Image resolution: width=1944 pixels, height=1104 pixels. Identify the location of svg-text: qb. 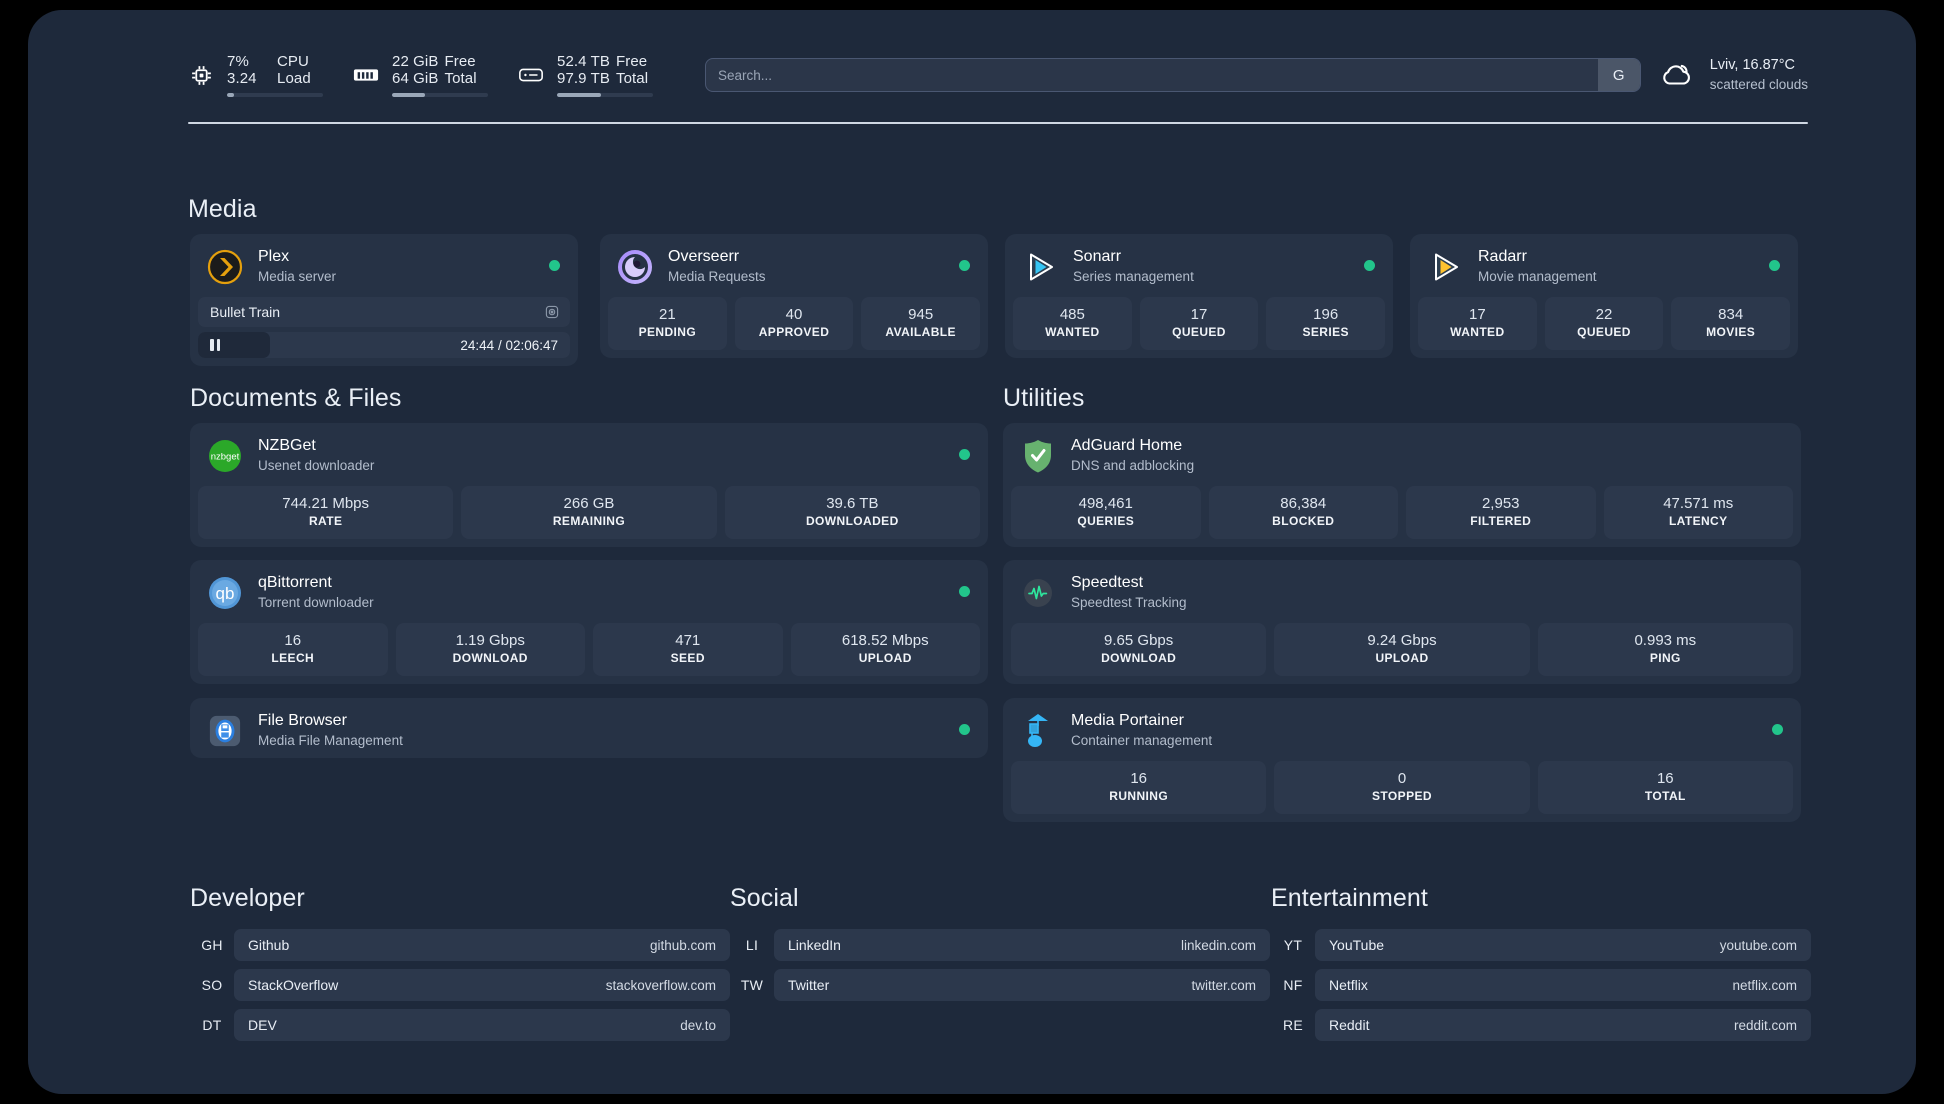
(225, 593).